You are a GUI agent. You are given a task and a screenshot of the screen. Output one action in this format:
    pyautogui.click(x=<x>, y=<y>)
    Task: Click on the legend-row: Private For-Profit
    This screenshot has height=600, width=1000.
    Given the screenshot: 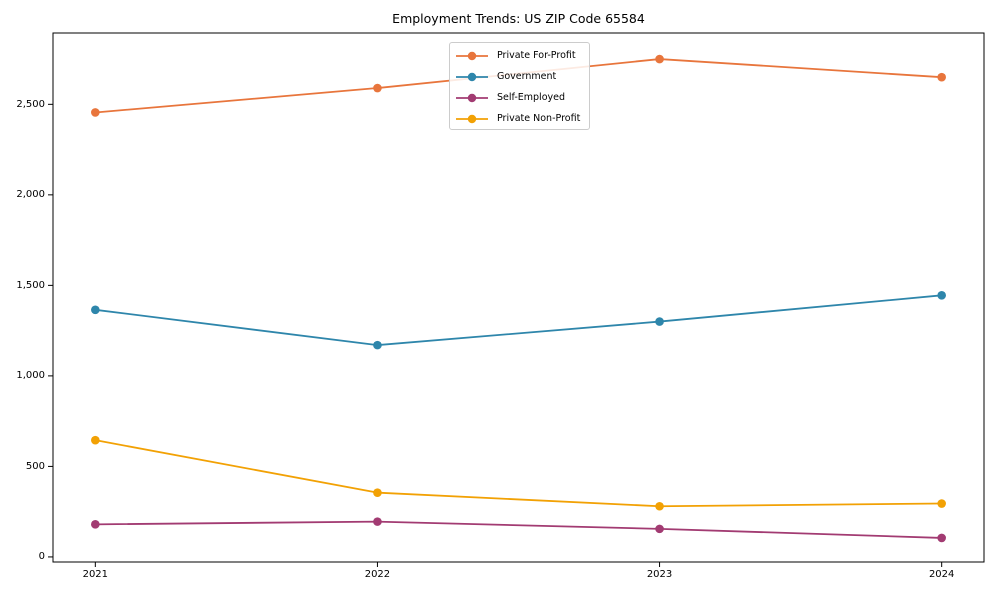 What is the action you would take?
    pyautogui.click(x=522, y=55)
    